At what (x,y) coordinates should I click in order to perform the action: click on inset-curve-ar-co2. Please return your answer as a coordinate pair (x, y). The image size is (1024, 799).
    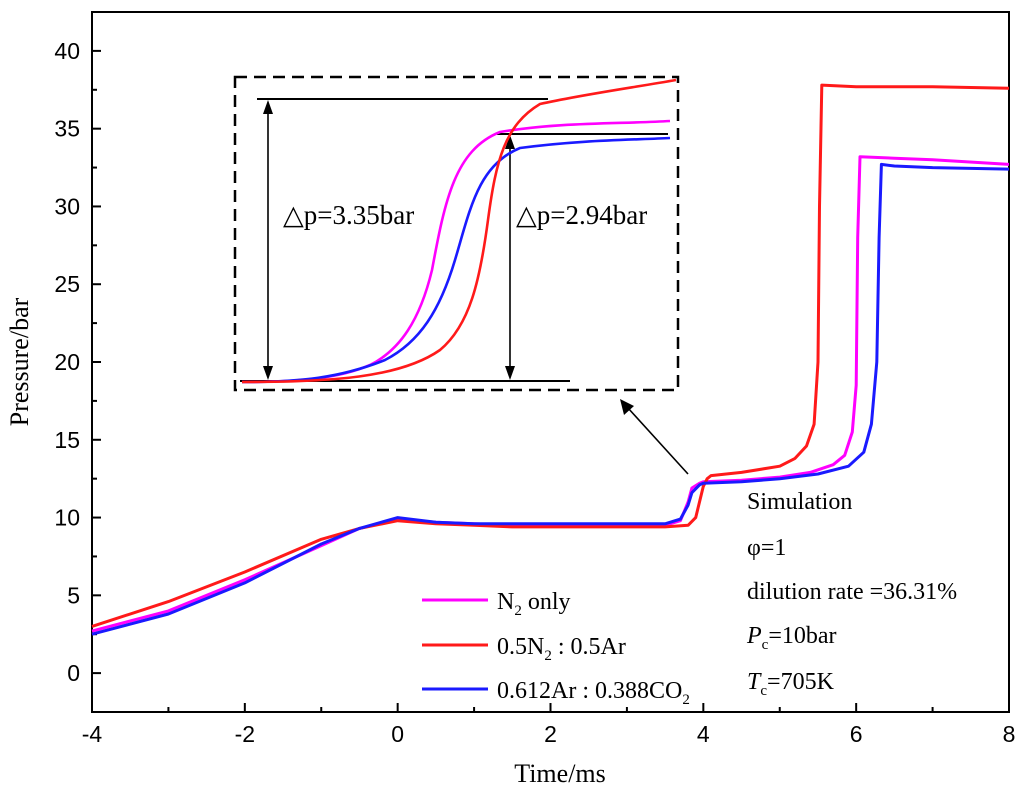
    Looking at the image, I should click on (456, 260).